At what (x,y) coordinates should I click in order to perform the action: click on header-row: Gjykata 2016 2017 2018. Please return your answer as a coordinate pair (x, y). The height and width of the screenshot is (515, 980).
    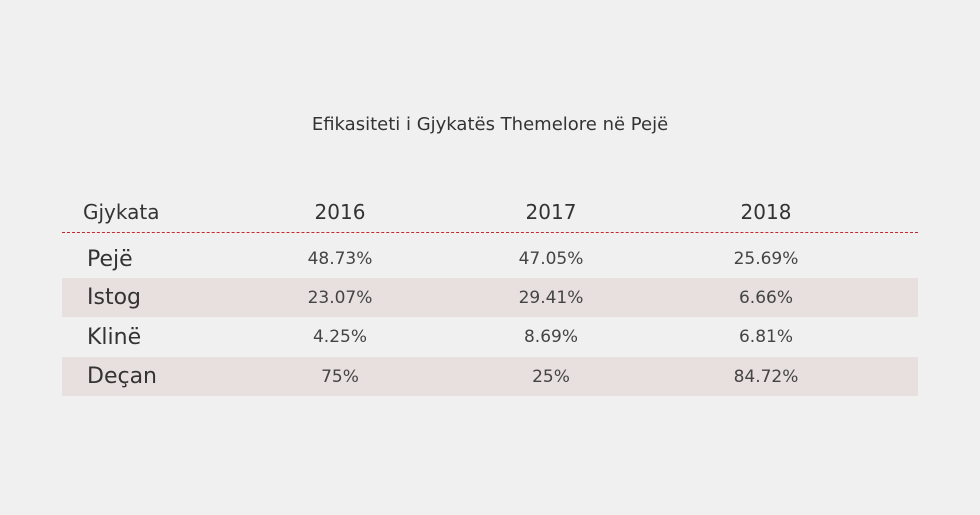
    Looking at the image, I should click on (490, 212).